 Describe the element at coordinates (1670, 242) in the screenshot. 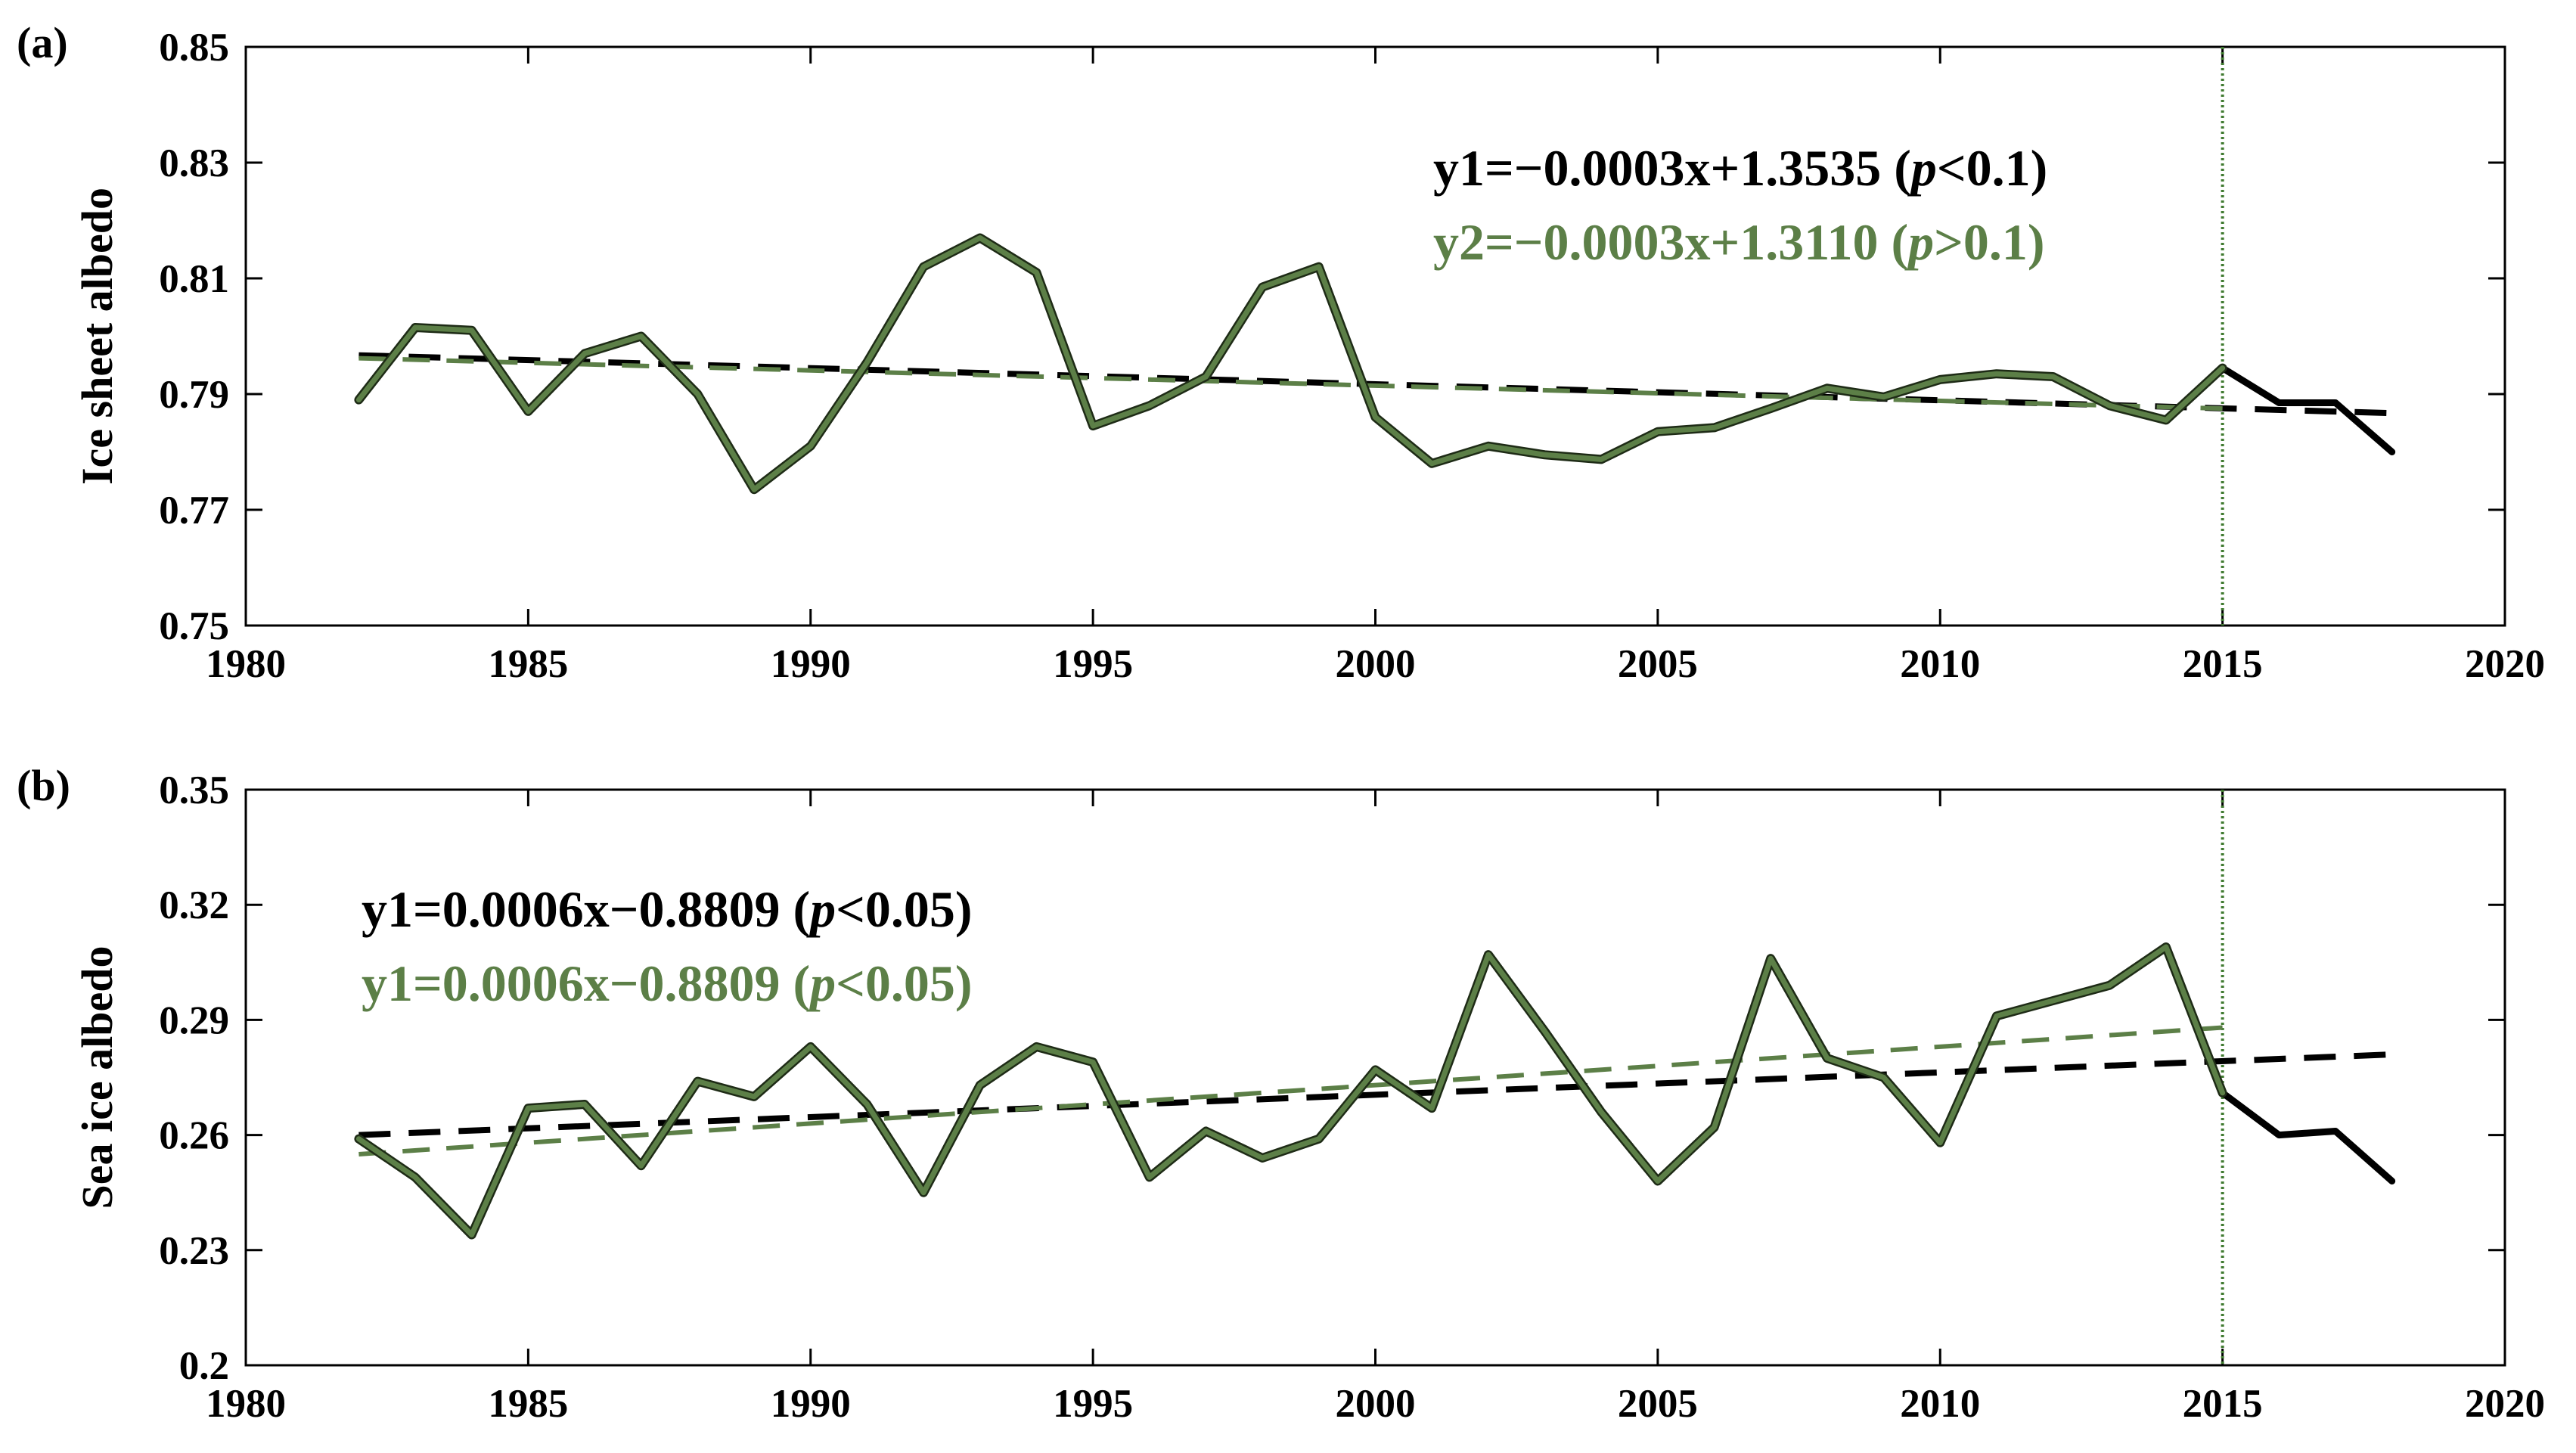

I see `annotation-text: y2=−0.0003x+1.3110 (` at that location.